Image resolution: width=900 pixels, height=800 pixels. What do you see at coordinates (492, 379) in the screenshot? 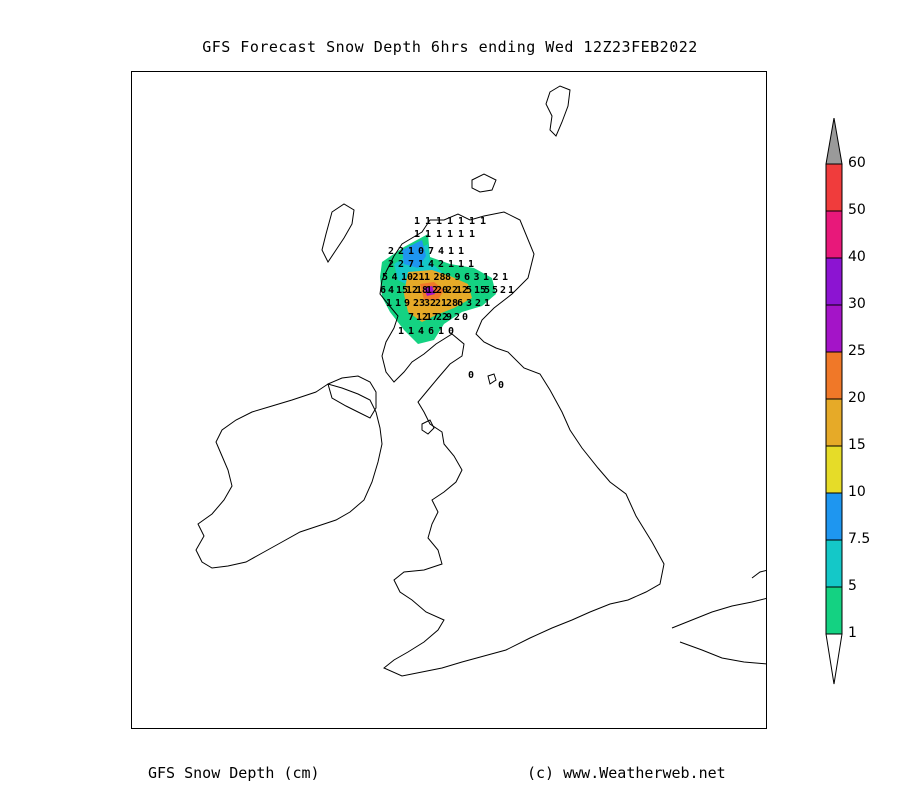
I see `lake-outline` at bounding box center [492, 379].